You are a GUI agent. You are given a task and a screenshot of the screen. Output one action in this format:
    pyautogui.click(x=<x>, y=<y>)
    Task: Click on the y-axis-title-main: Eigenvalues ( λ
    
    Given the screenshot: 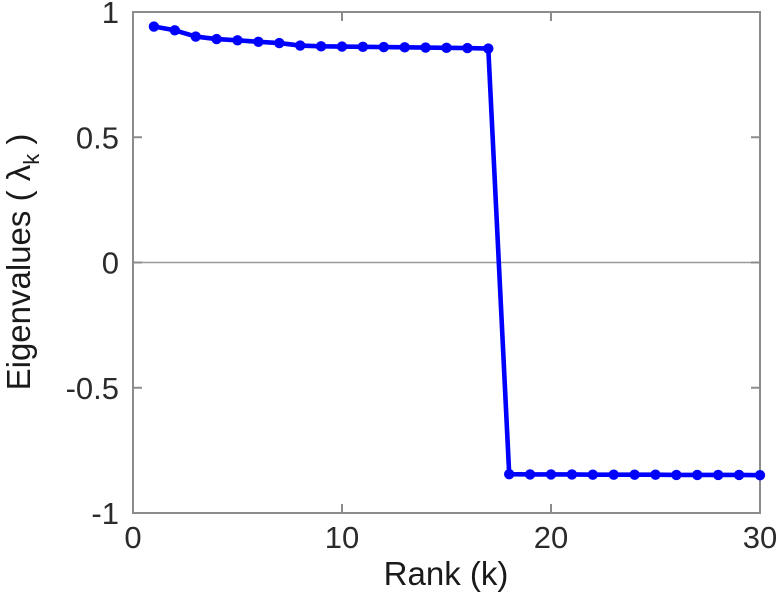 What is the action you would take?
    pyautogui.click(x=18, y=277)
    